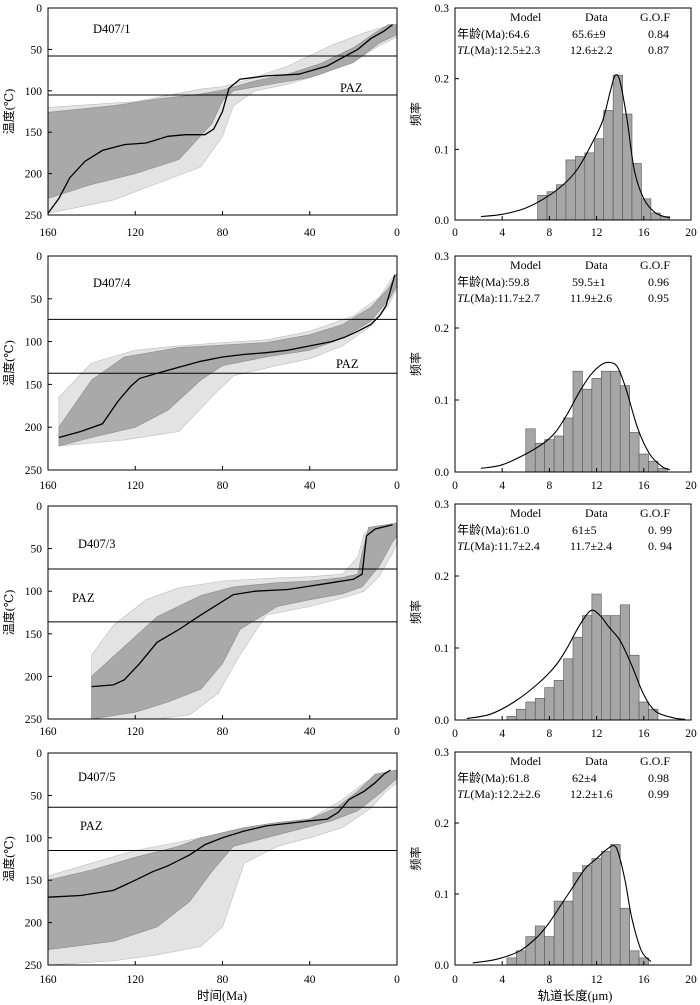 The height and width of the screenshot is (1005, 700). What do you see at coordinates (112, 283) in the screenshot?
I see `sample-label: D407/4` at bounding box center [112, 283].